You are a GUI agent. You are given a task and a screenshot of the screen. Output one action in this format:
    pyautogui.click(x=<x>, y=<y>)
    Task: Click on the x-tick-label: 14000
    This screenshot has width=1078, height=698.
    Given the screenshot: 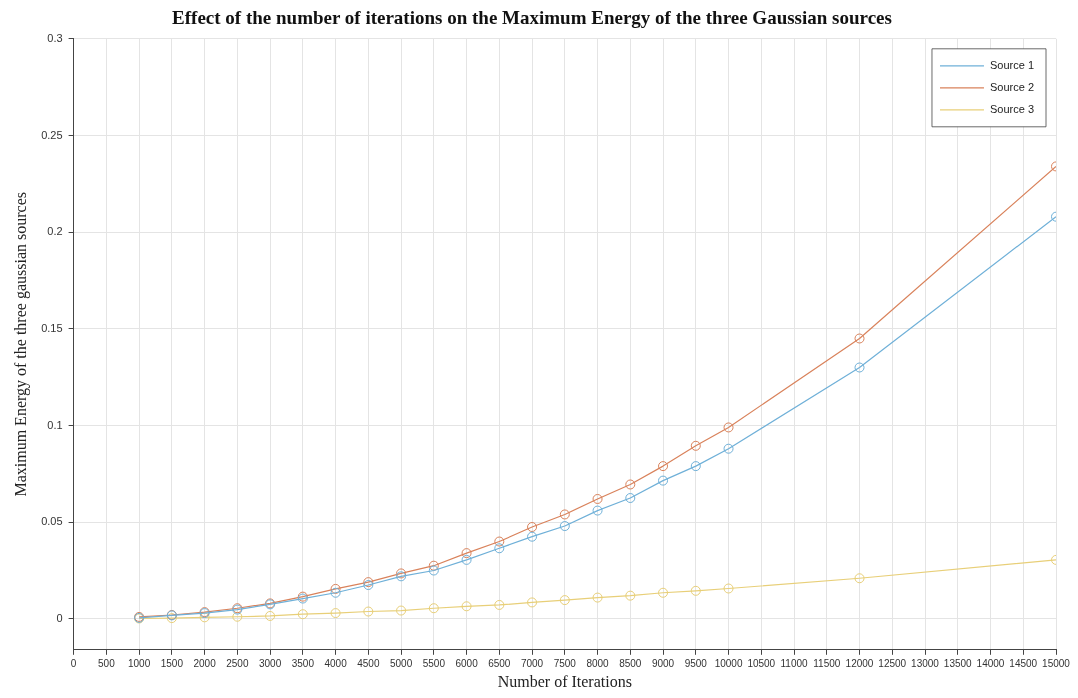 What is the action you would take?
    pyautogui.click(x=990, y=663)
    